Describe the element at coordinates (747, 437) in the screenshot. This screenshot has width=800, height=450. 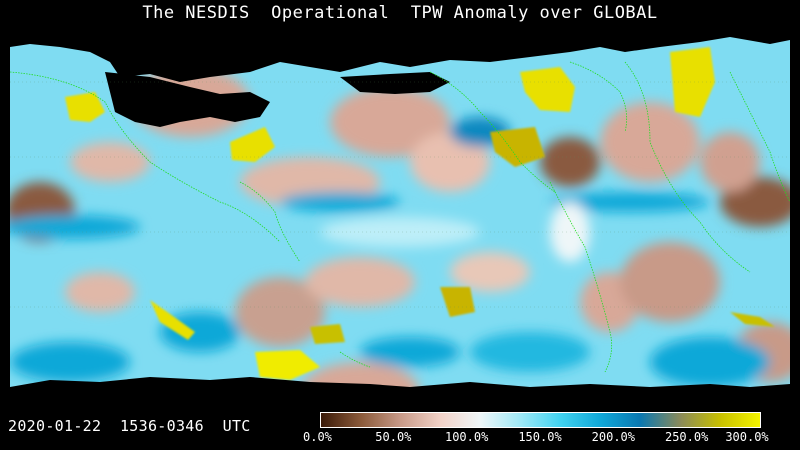
I see `colorbar-tick-label: 300.0%` at that location.